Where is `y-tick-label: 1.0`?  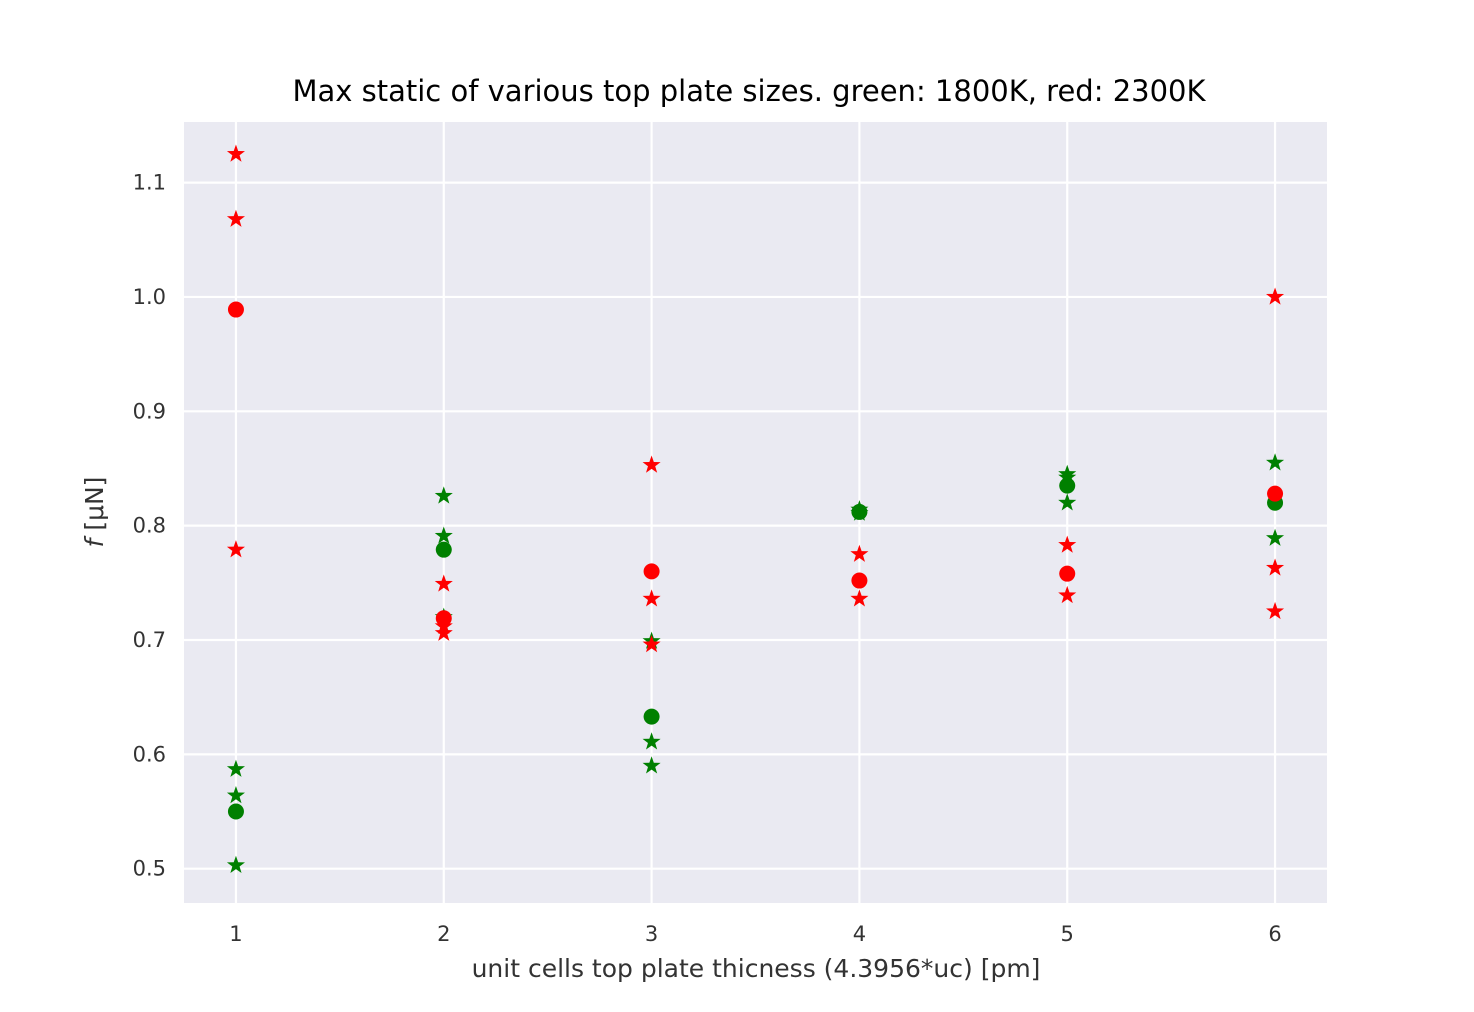 y-tick-label: 1.0 is located at coordinates (149, 297).